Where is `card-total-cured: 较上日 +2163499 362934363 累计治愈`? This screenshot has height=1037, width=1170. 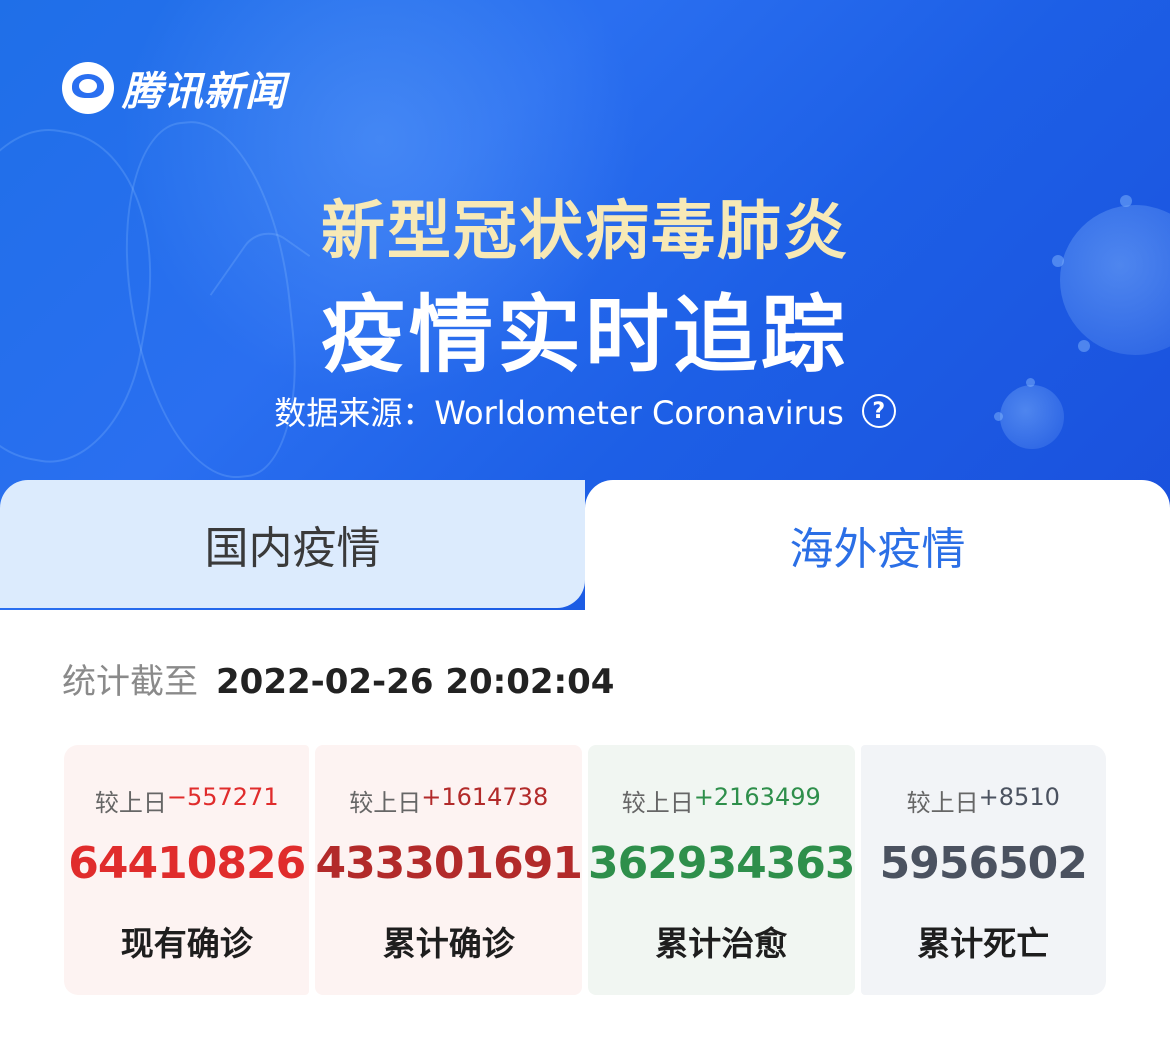
card-total-cured: 较上日 +2163499 362934363 累计治愈 is located at coordinates (722, 870).